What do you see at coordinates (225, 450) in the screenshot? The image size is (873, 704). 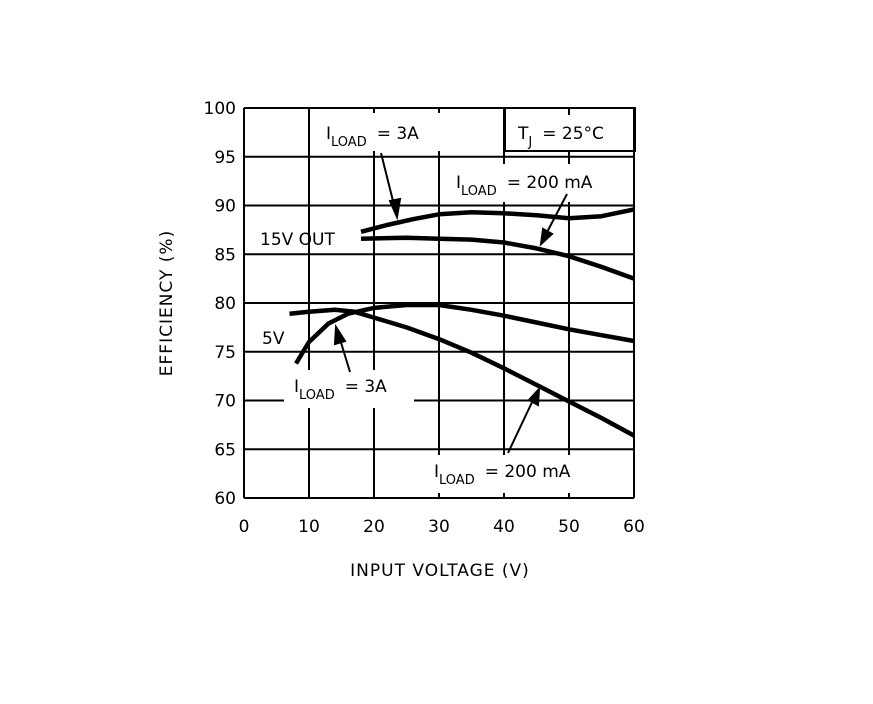 I see `y-tick-label: 65` at bounding box center [225, 450].